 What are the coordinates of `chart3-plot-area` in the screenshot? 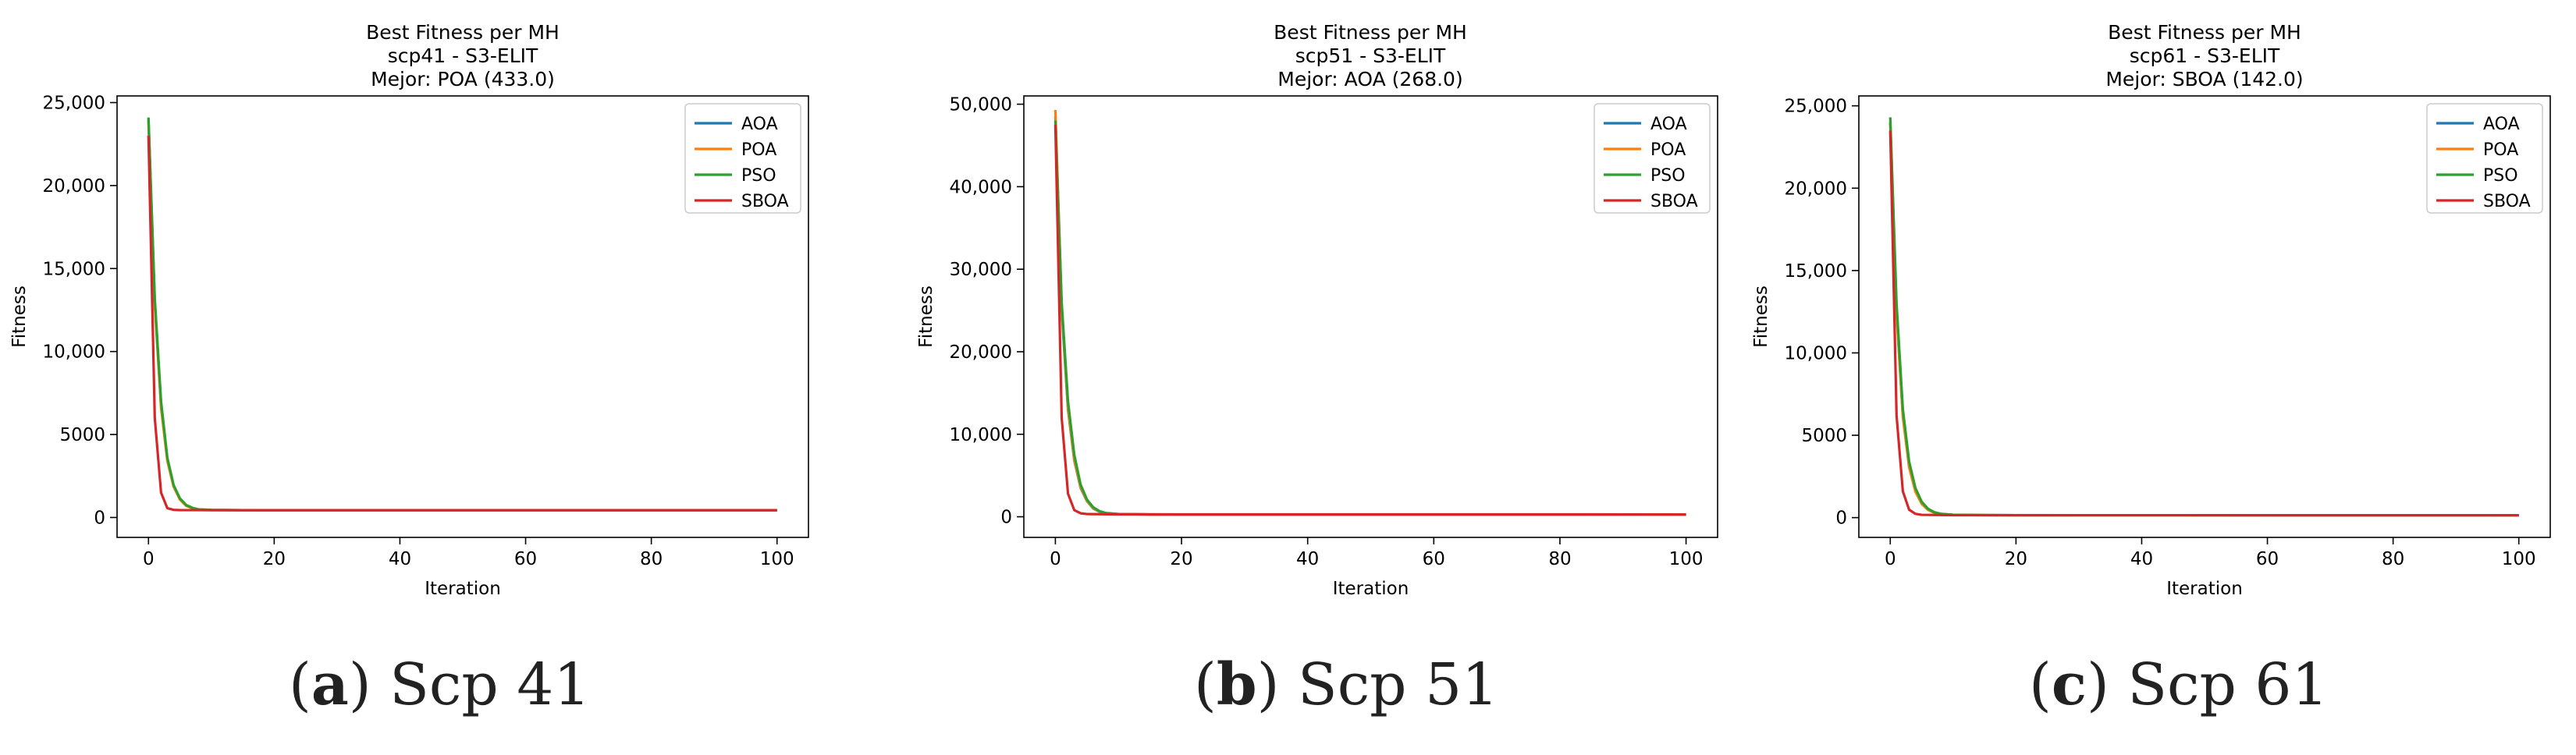 It's located at (2203, 317).